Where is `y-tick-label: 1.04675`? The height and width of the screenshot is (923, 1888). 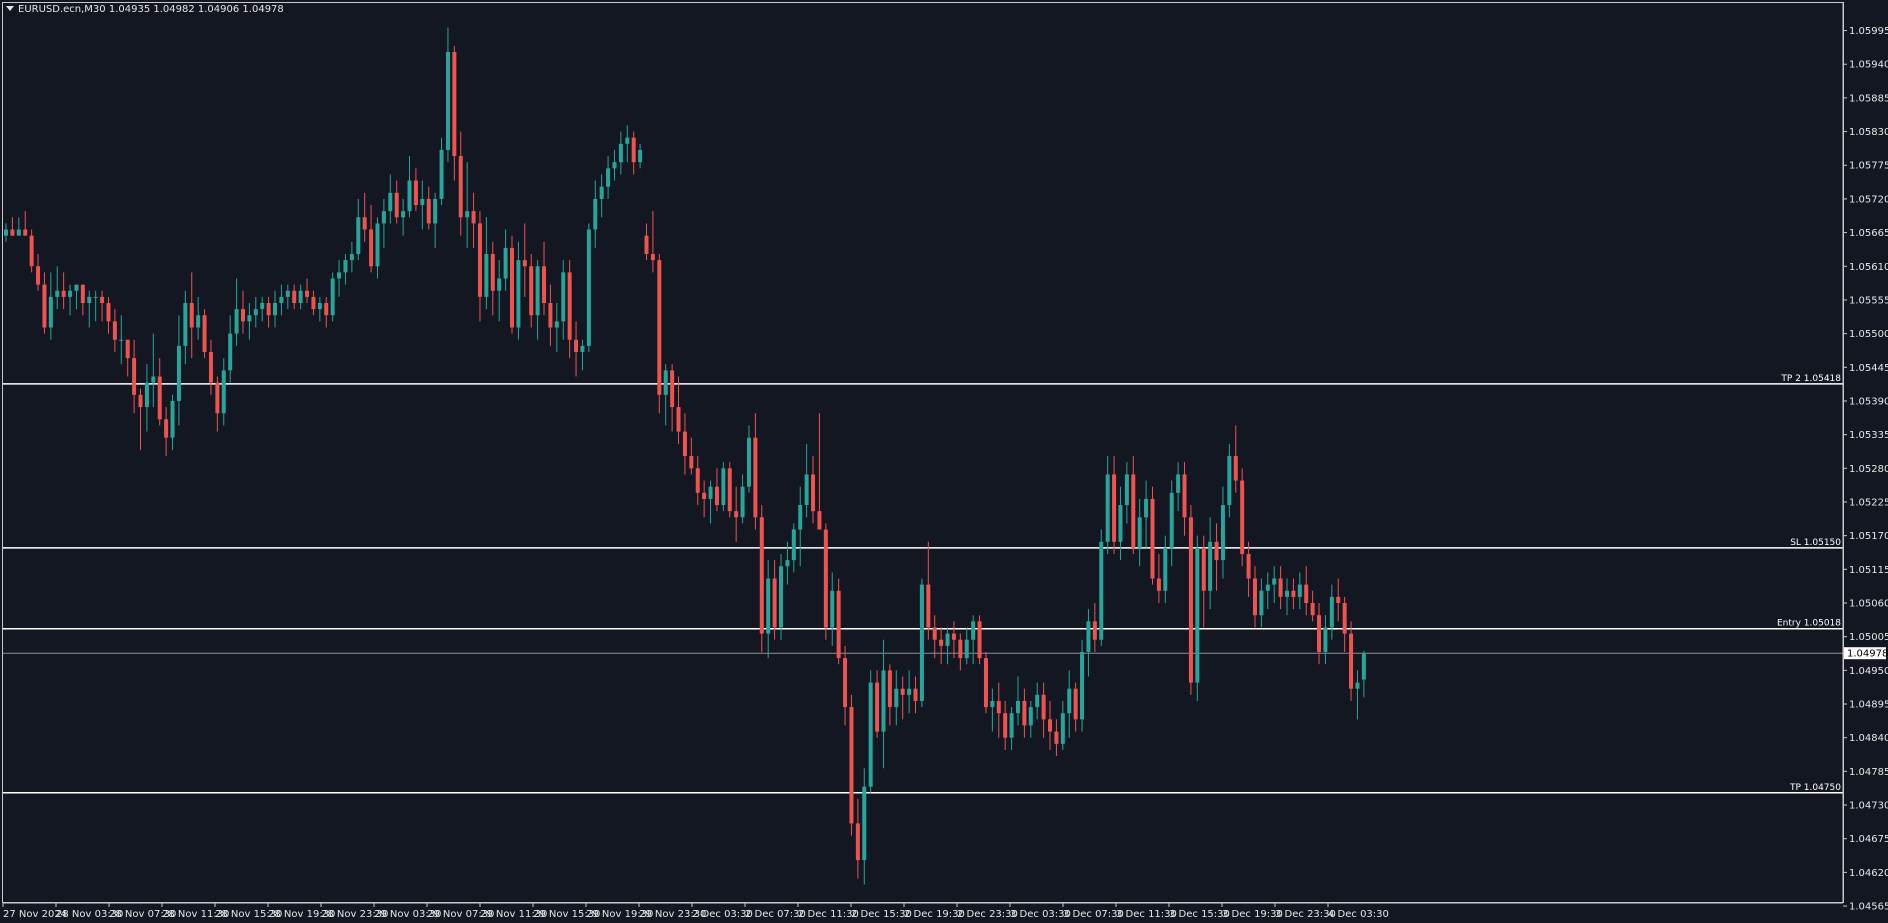 y-tick-label: 1.04675 is located at coordinates (1868, 839).